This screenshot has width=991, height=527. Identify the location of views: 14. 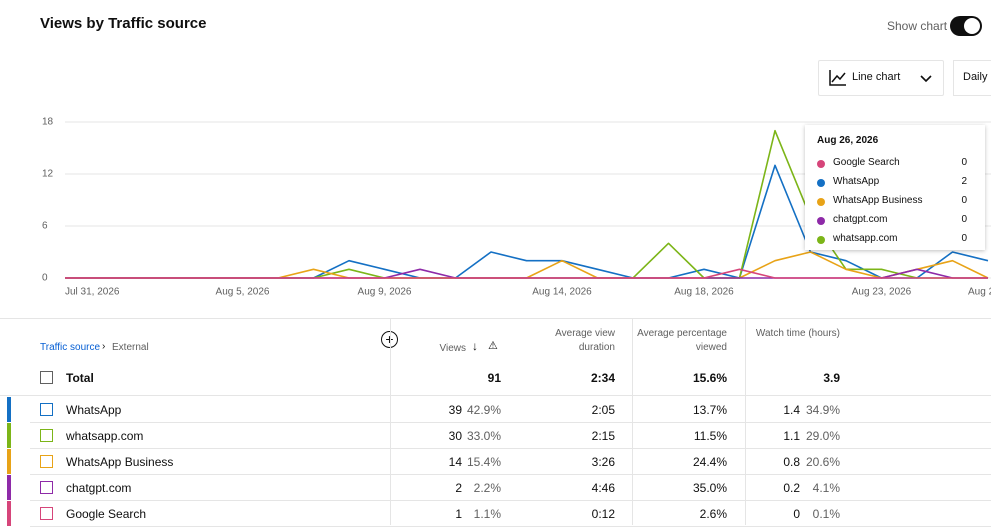
(455, 462).